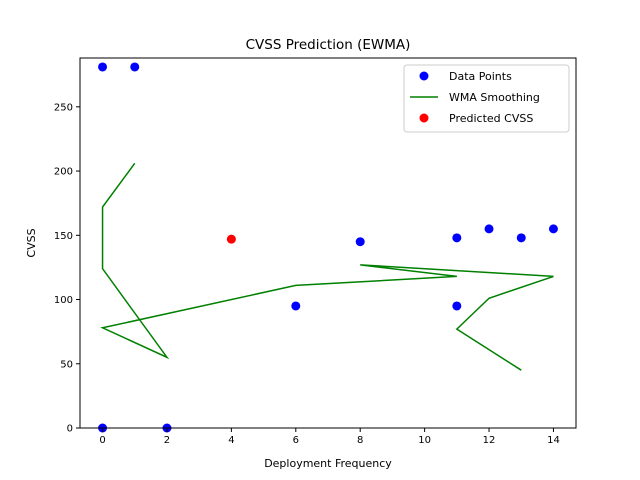 The image size is (640, 480). Describe the element at coordinates (66, 364) in the screenshot. I see `y-tick-label: 50` at that location.